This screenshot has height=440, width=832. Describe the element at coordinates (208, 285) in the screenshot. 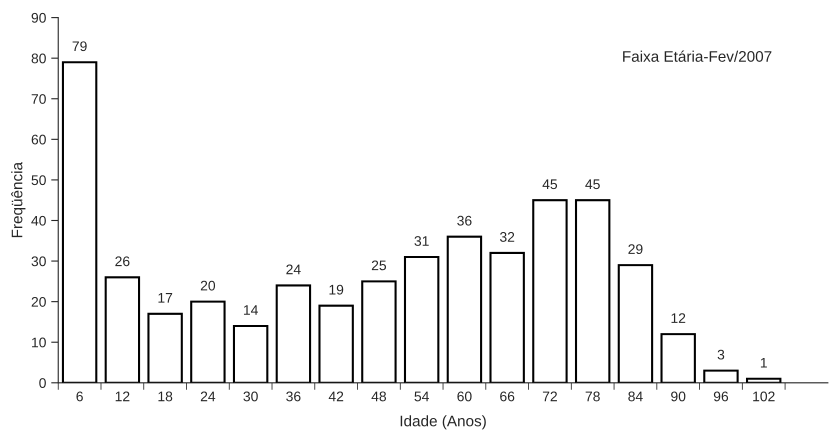

I see `data-label: 20` at that location.